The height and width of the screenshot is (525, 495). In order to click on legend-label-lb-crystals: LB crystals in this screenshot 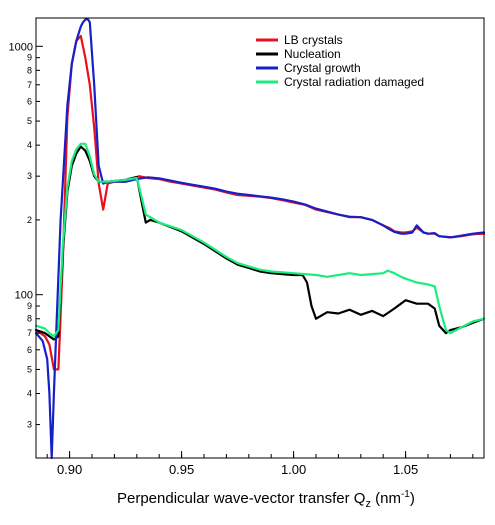, I will do `click(313, 40)`.